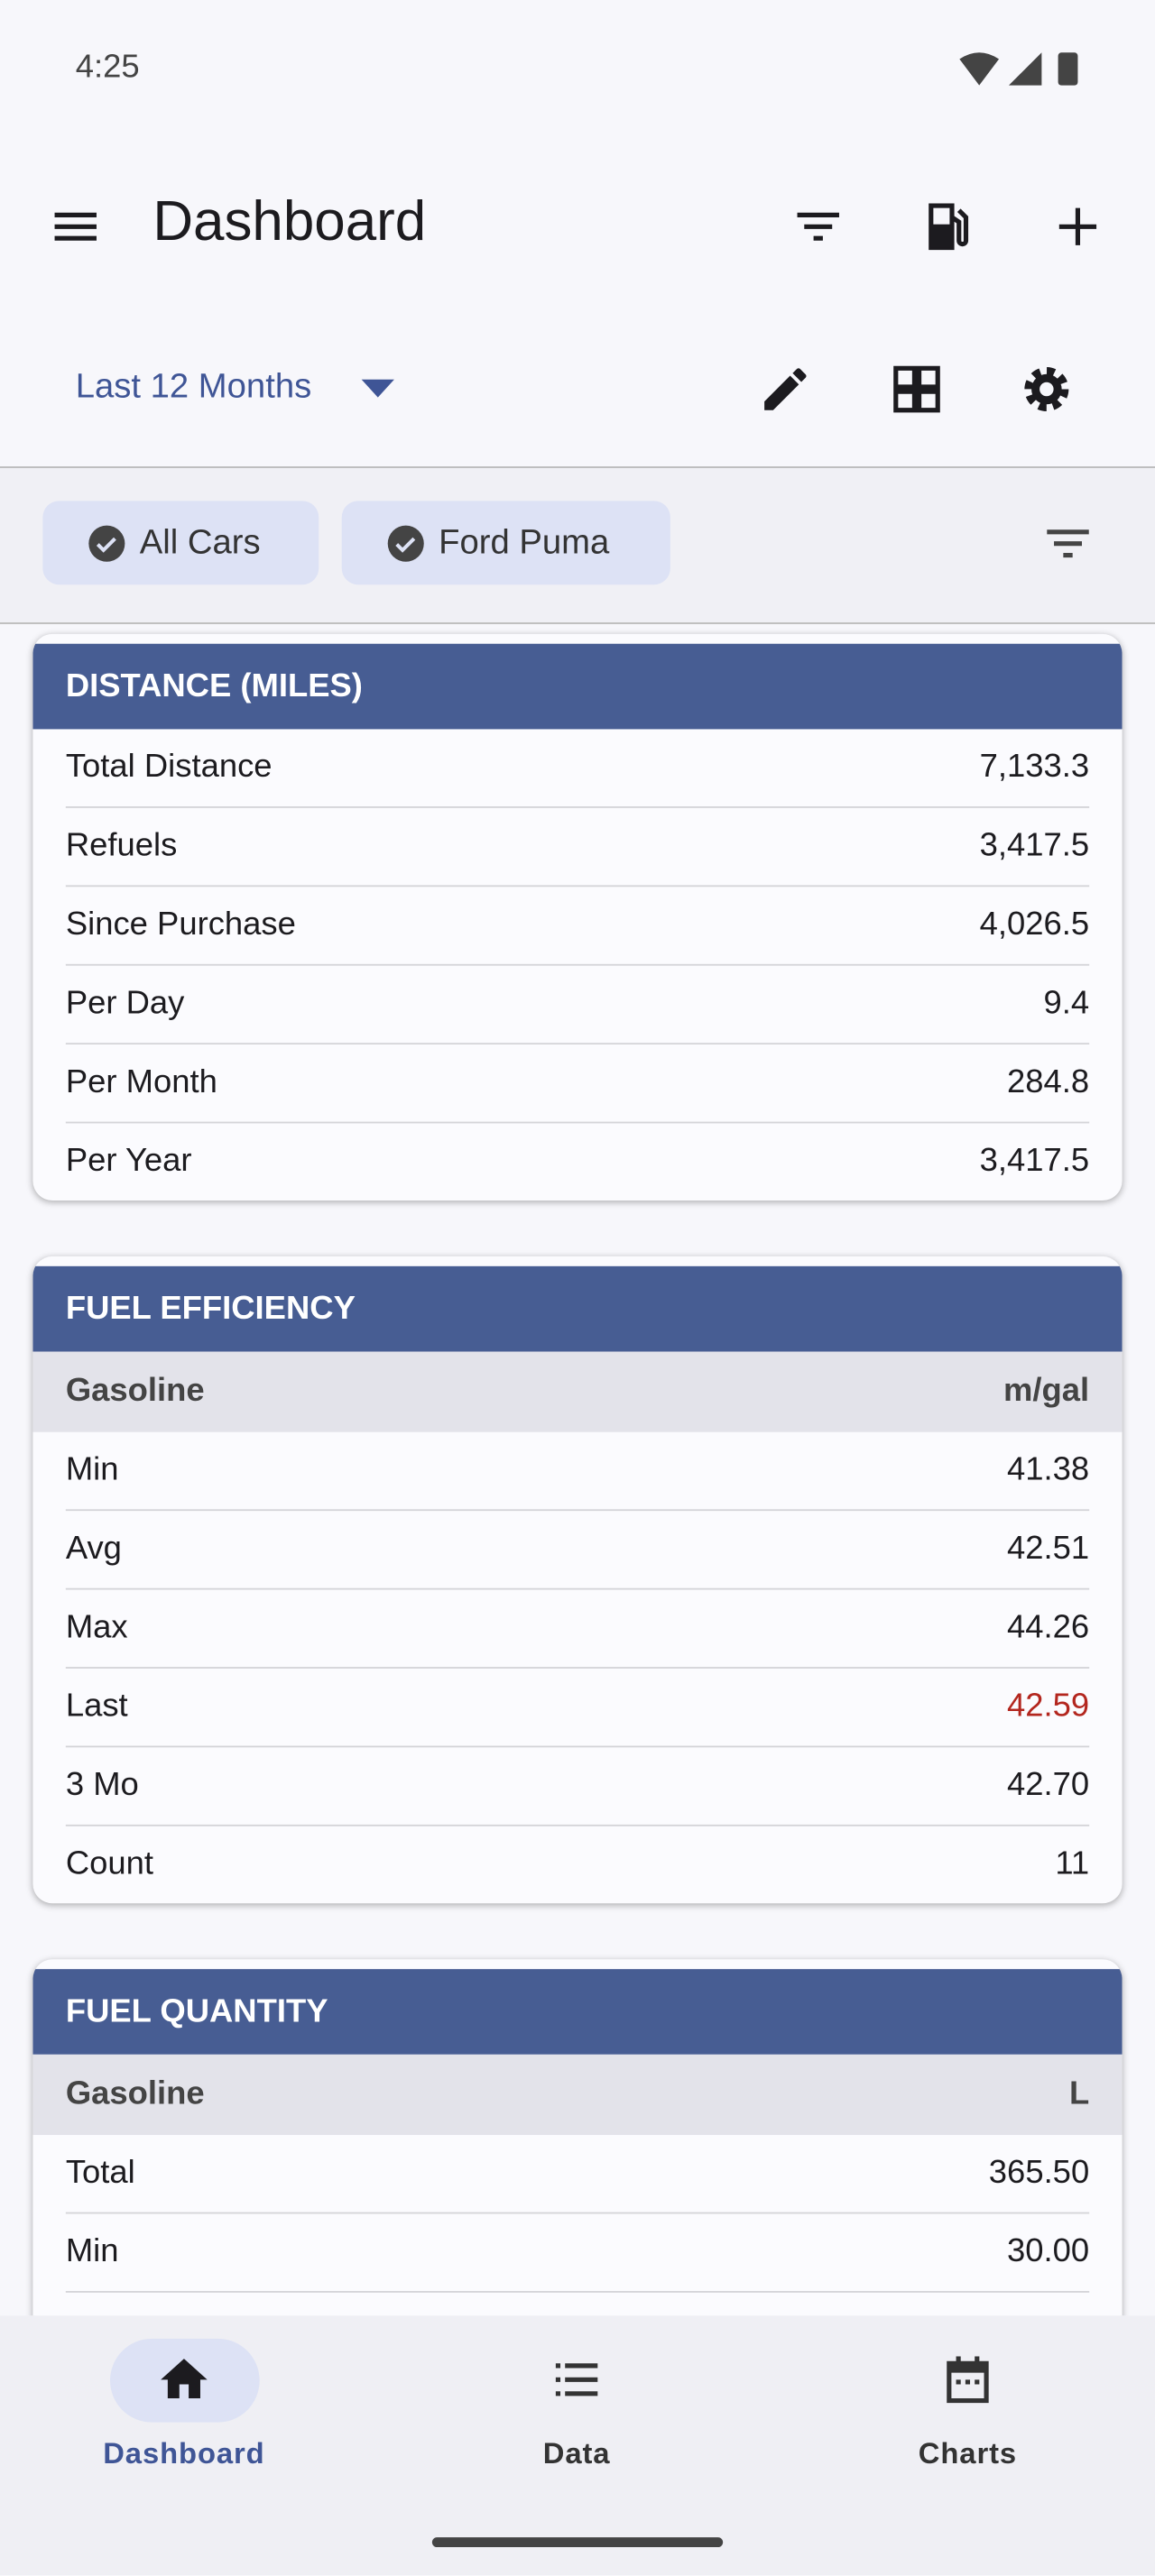 This screenshot has width=1155, height=2576. I want to click on stat-value: 11, so click(1072, 1863).